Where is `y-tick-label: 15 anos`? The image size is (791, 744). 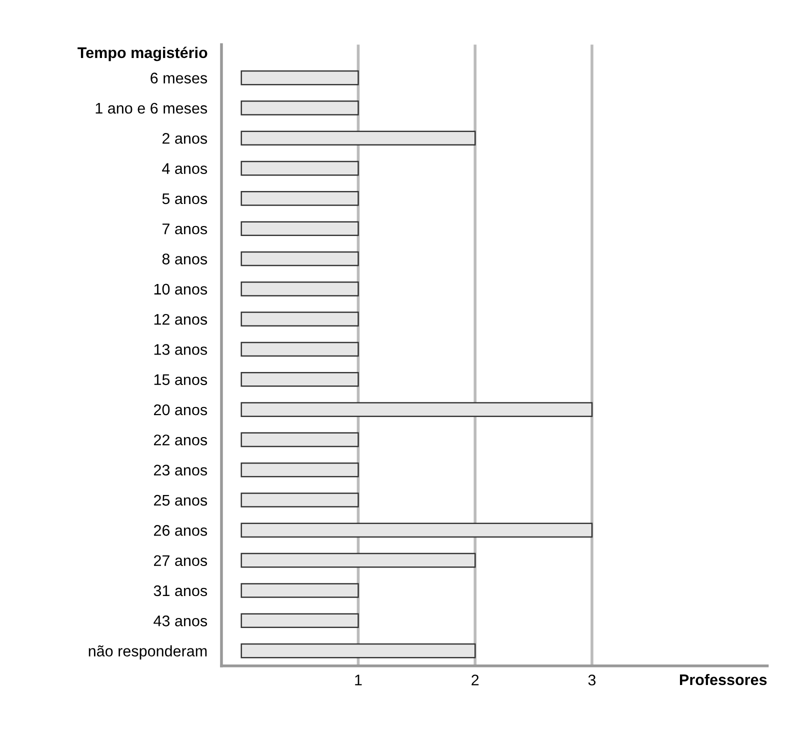
y-tick-label: 15 anos is located at coordinates (181, 380).